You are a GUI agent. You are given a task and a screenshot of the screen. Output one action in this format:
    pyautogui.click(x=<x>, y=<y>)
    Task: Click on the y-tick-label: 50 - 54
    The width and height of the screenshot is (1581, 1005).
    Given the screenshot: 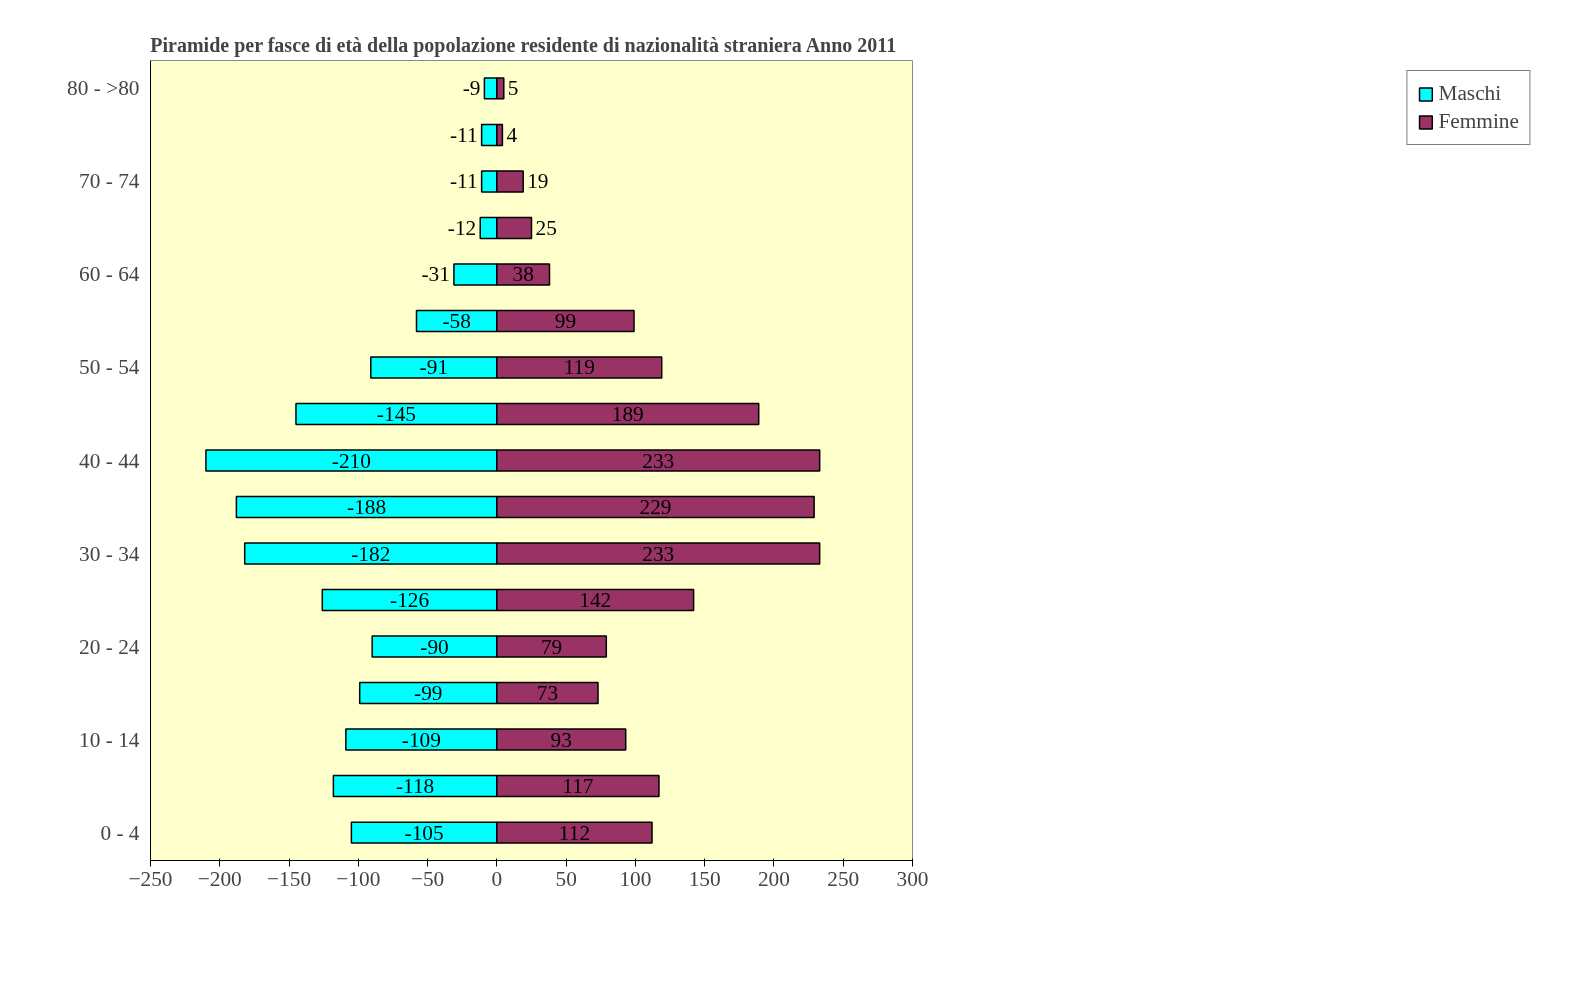 What is the action you would take?
    pyautogui.click(x=109, y=367)
    